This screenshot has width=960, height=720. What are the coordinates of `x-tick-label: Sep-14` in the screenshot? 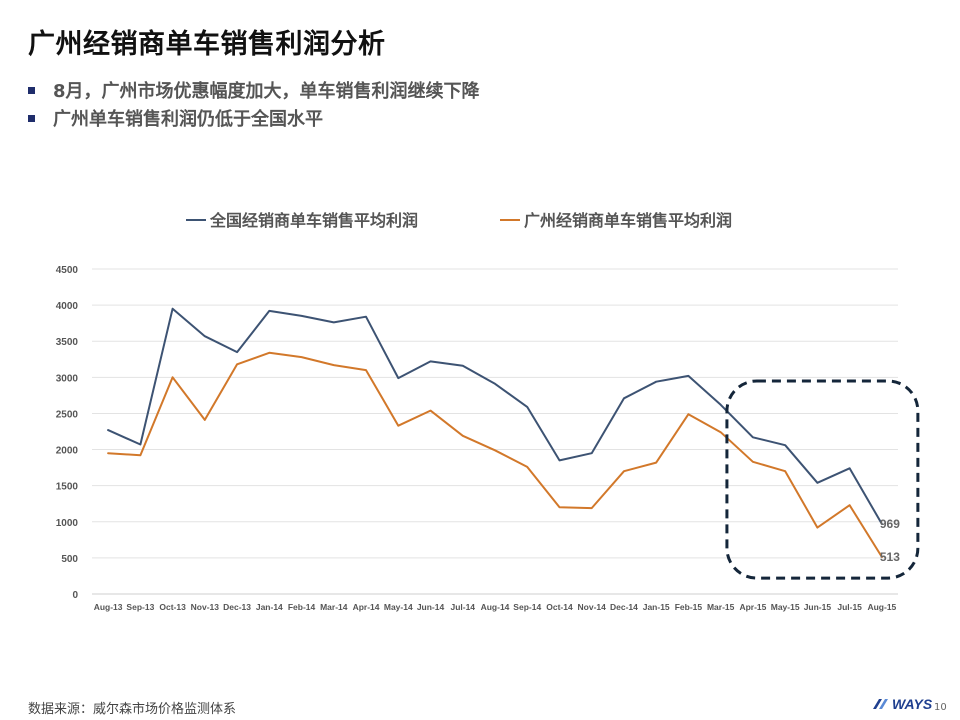 It's located at (527, 607).